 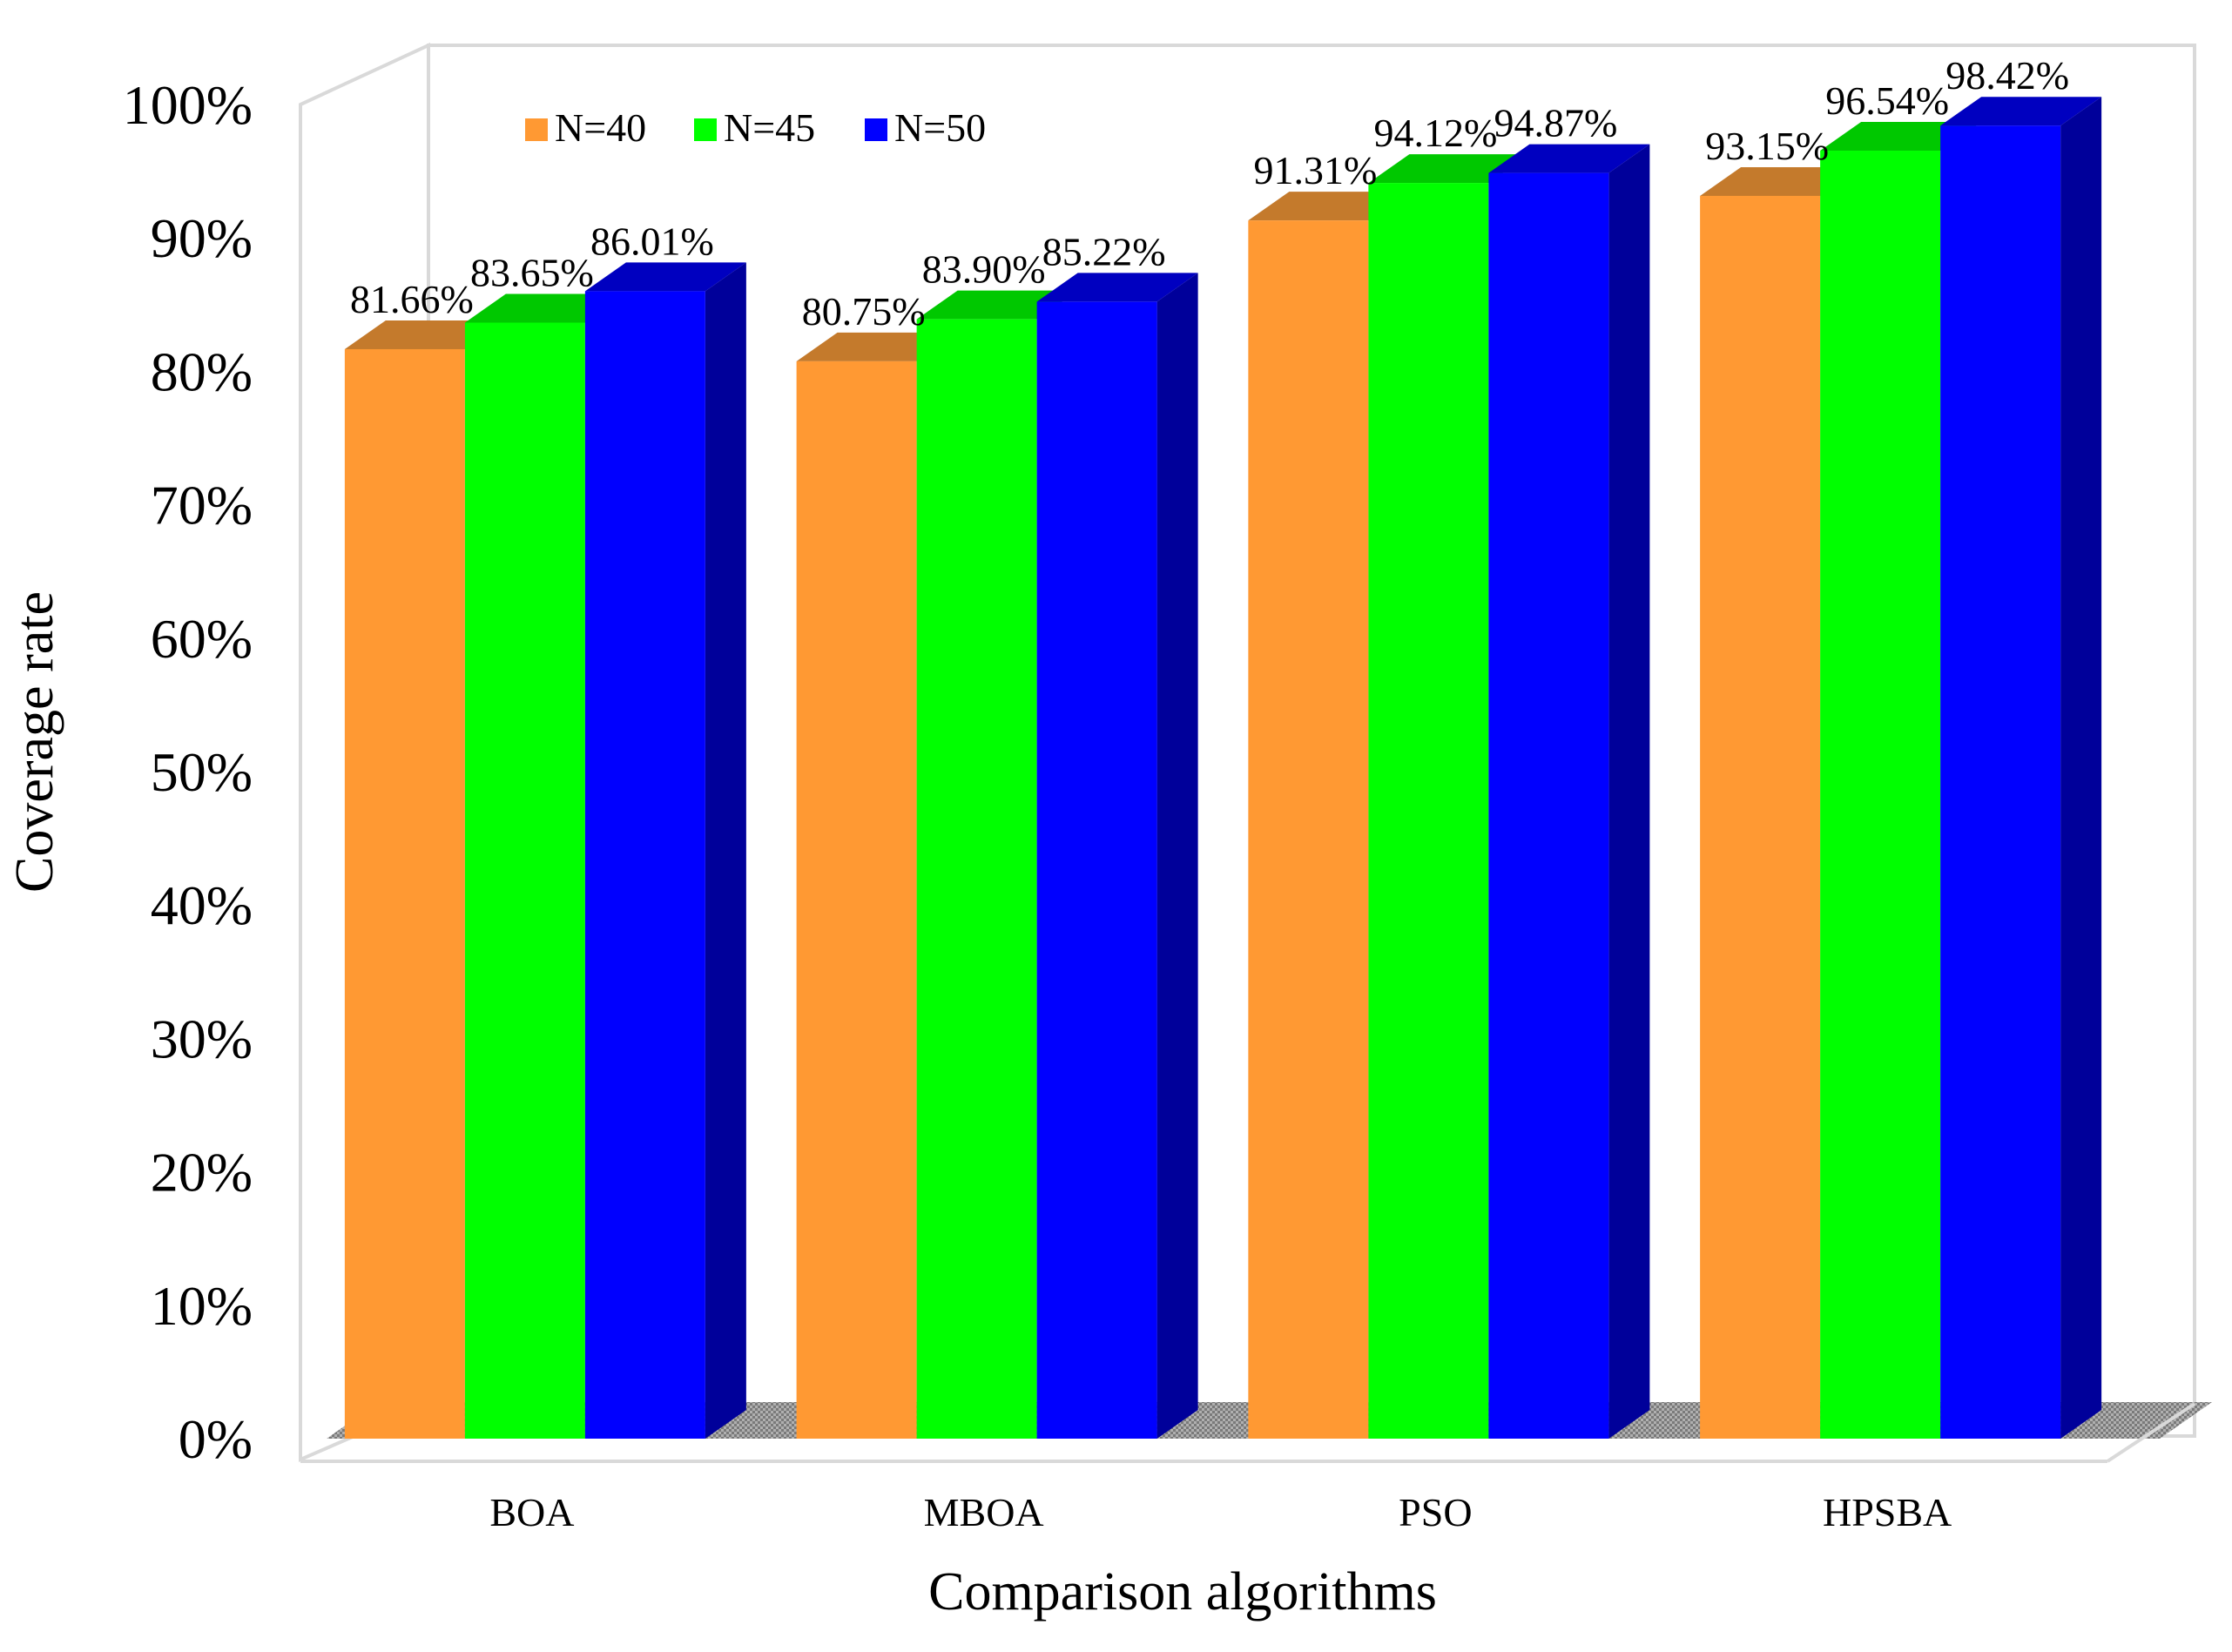 I want to click on x-axis-title: Comparison algorithms, so click(x=1182, y=1592).